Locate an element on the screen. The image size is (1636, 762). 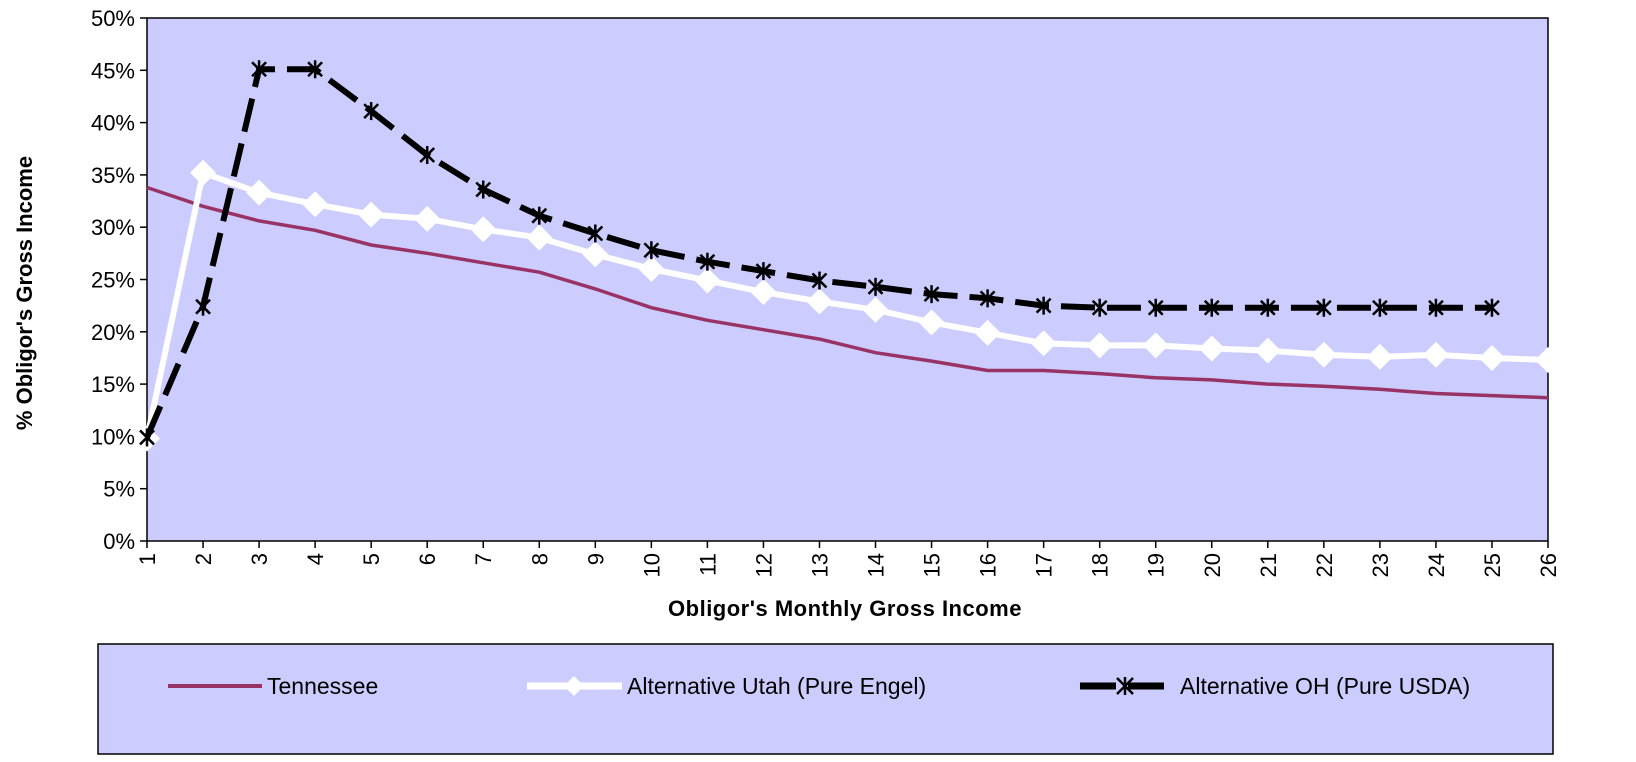
x-tick-label: 16 is located at coordinates (988, 565).